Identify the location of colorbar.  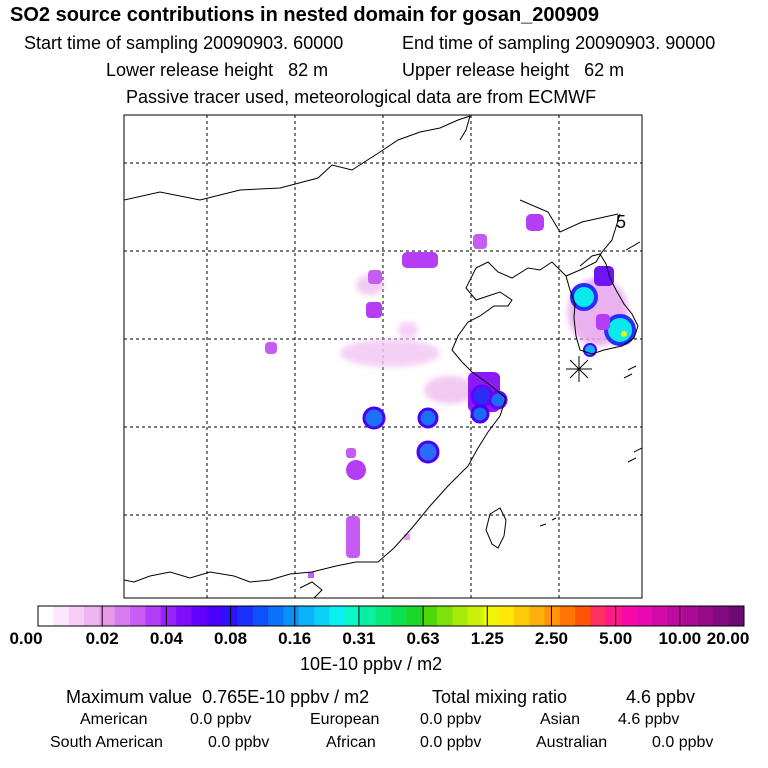
(391, 616).